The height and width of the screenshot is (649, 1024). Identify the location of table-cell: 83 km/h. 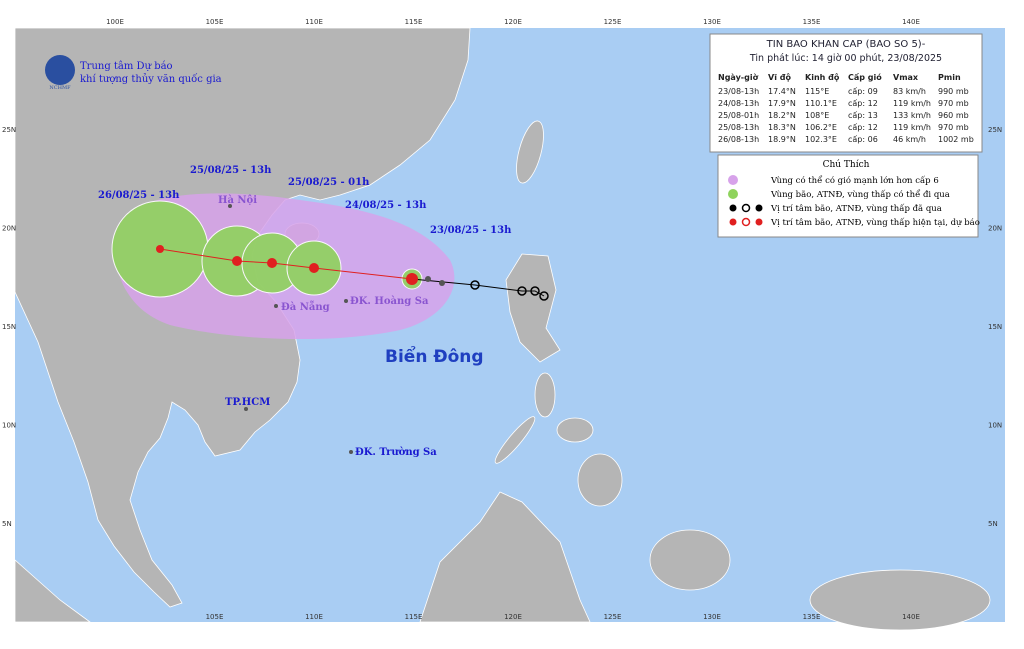
(909, 91).